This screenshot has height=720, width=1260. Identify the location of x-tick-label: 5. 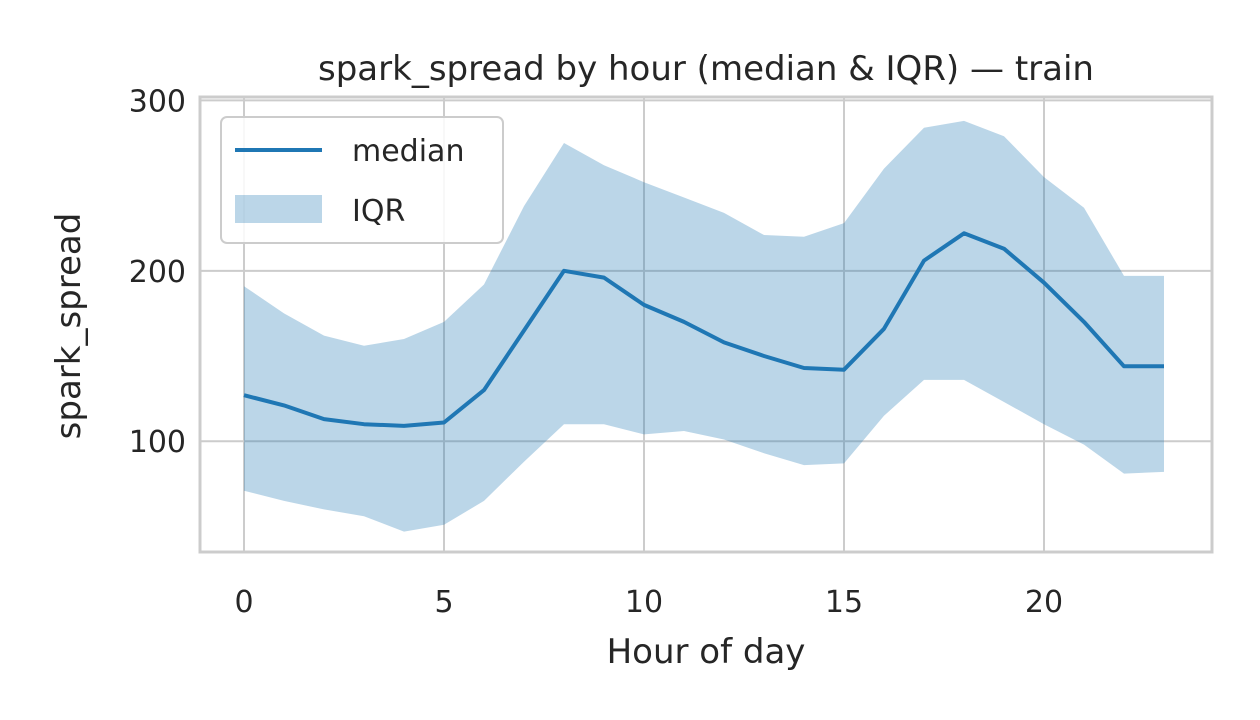
(443, 602).